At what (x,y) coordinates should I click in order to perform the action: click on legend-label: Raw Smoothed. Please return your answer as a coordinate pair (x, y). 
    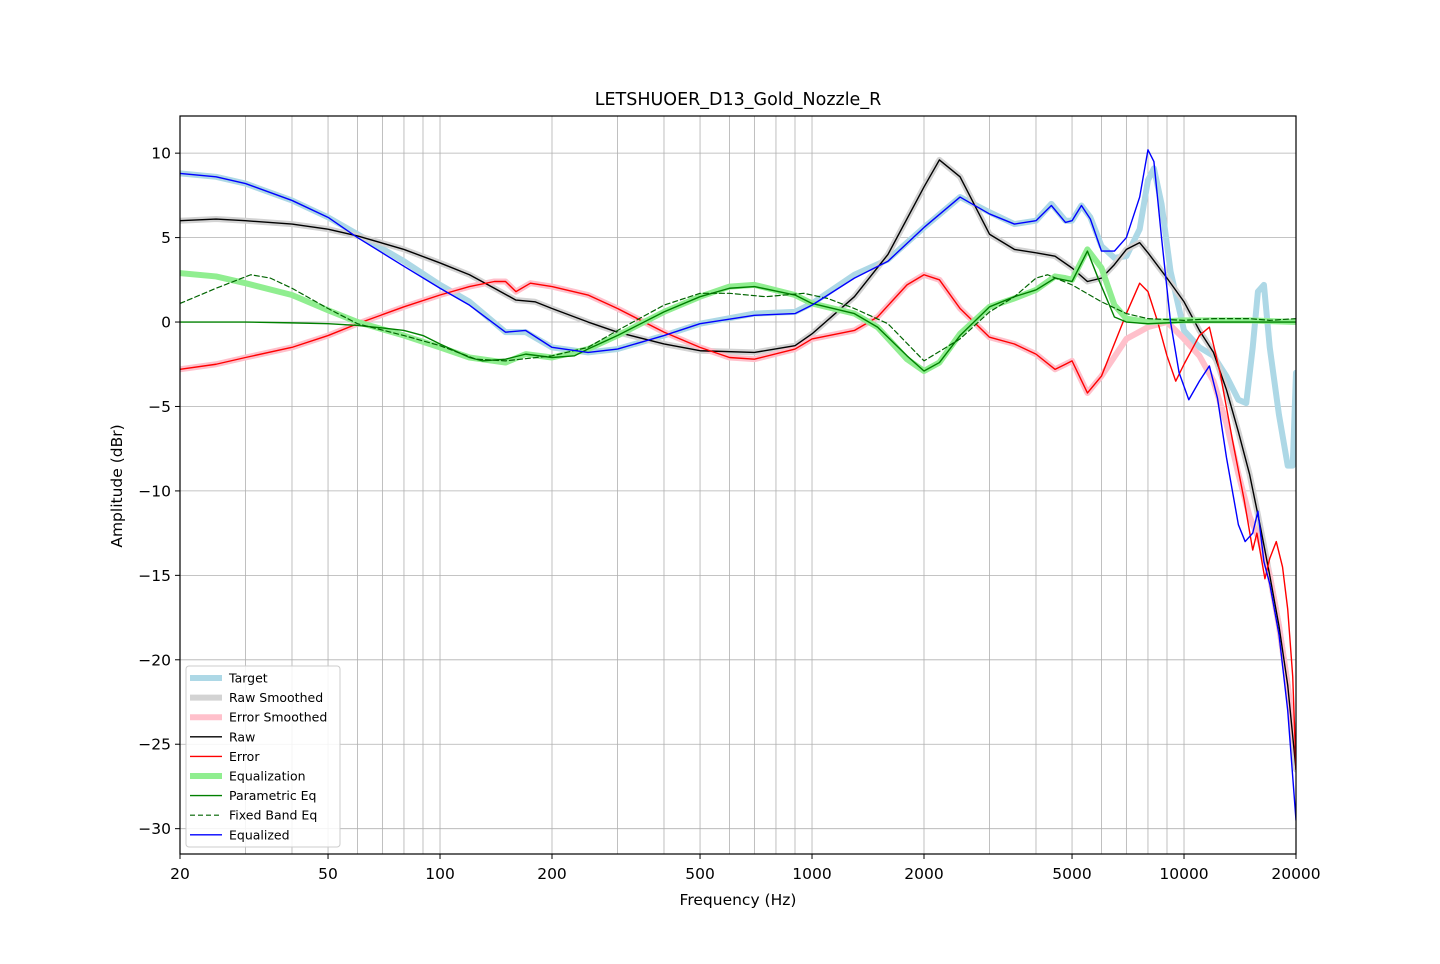
    Looking at the image, I should click on (276, 697).